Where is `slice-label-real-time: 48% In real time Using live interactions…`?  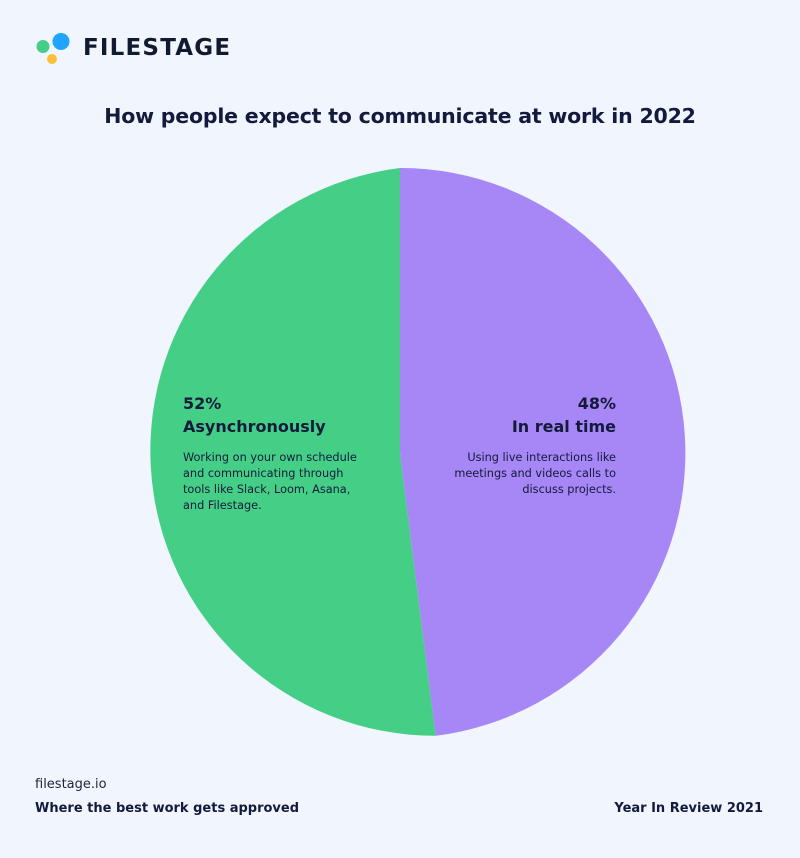 slice-label-real-time: 48% In real time Using live interactions… is located at coordinates (523, 445).